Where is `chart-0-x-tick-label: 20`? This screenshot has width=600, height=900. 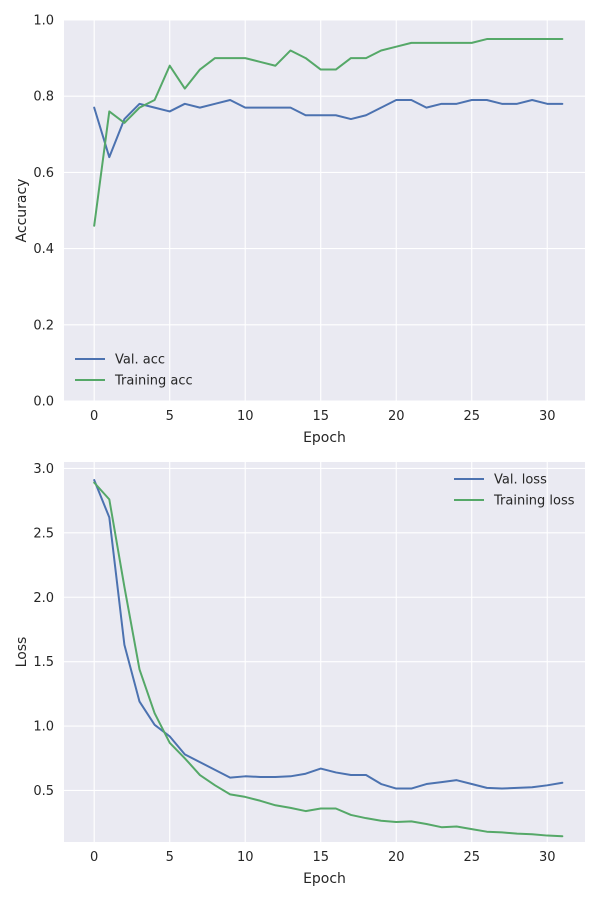 chart-0-x-tick-label: 20 is located at coordinates (396, 416).